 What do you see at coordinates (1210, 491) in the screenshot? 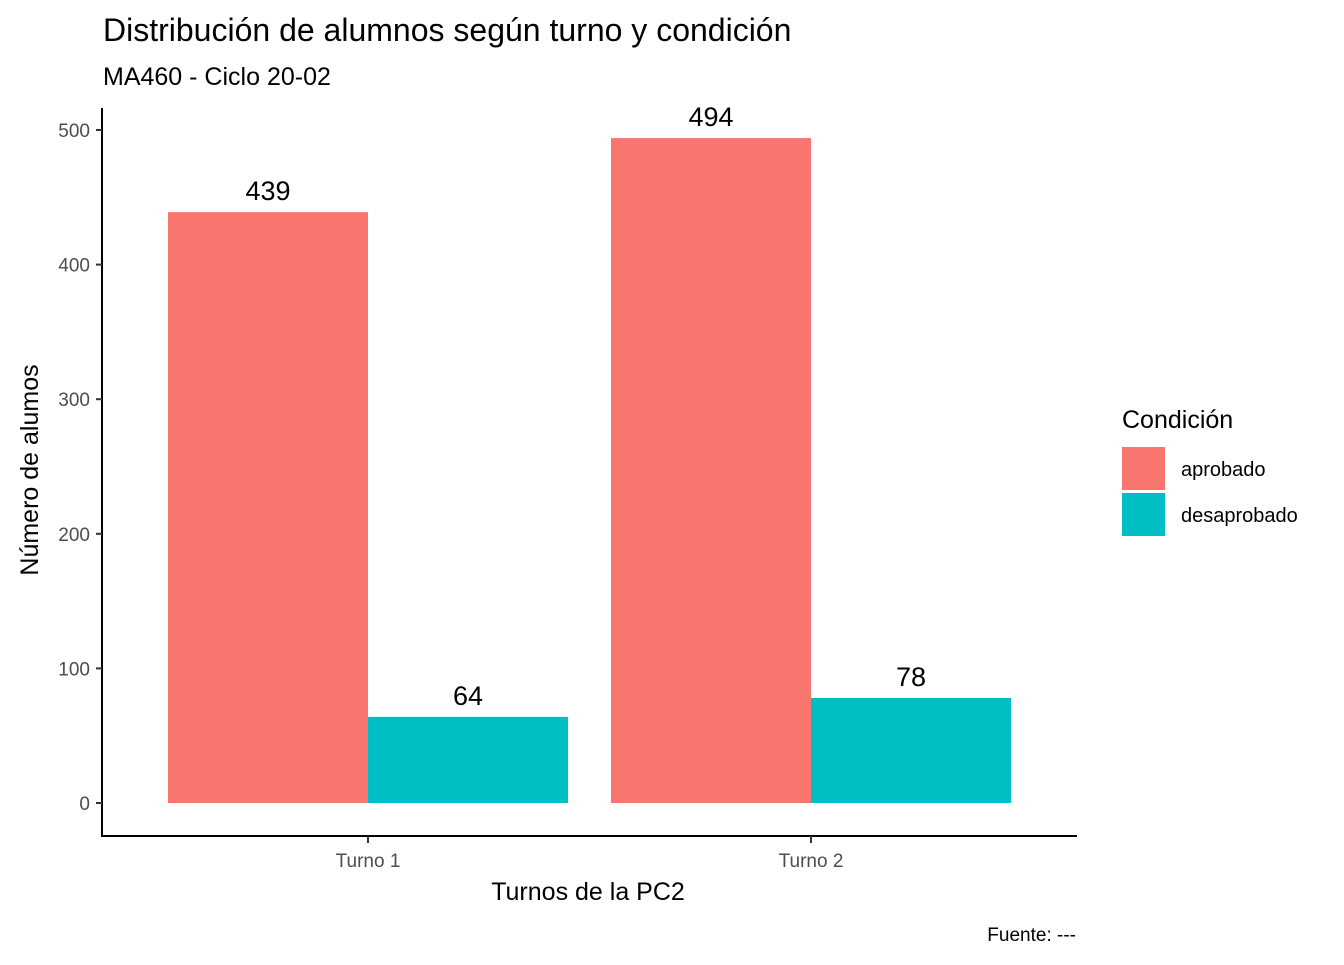
I see `legend-items: aprobado desaprobado` at bounding box center [1210, 491].